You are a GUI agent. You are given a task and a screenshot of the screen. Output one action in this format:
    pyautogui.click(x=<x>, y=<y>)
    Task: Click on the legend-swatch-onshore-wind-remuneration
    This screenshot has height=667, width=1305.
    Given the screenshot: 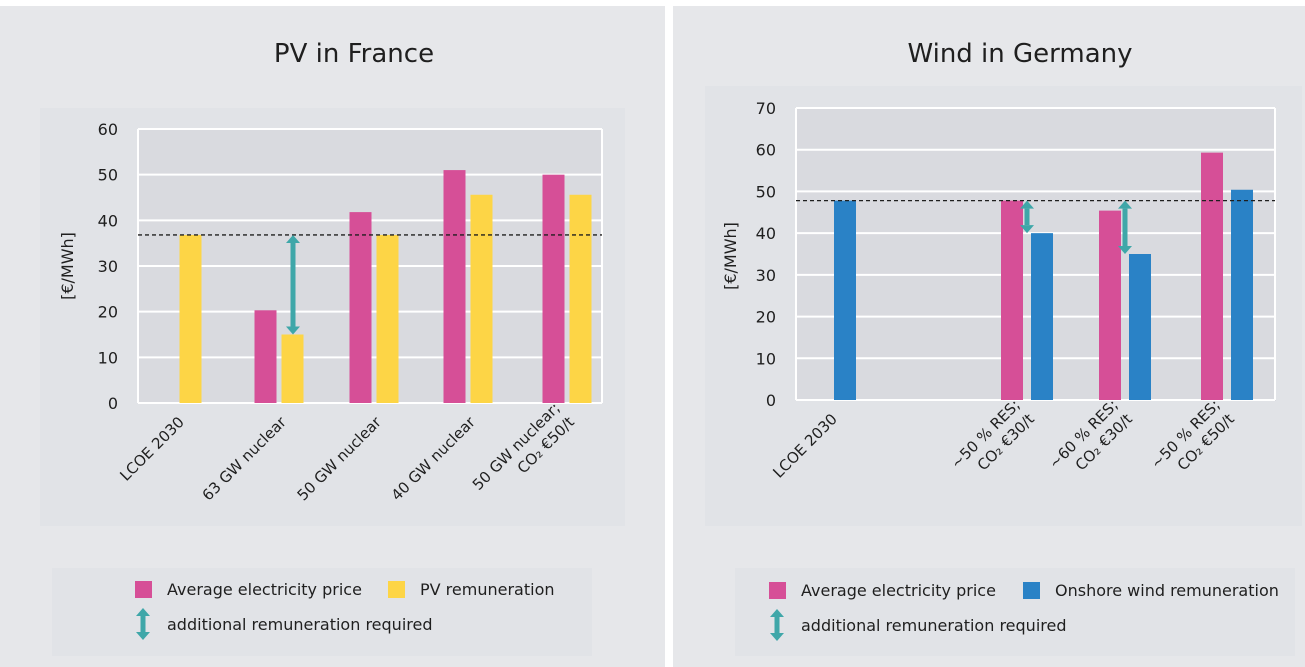 What is the action you would take?
    pyautogui.click(x=1031, y=590)
    